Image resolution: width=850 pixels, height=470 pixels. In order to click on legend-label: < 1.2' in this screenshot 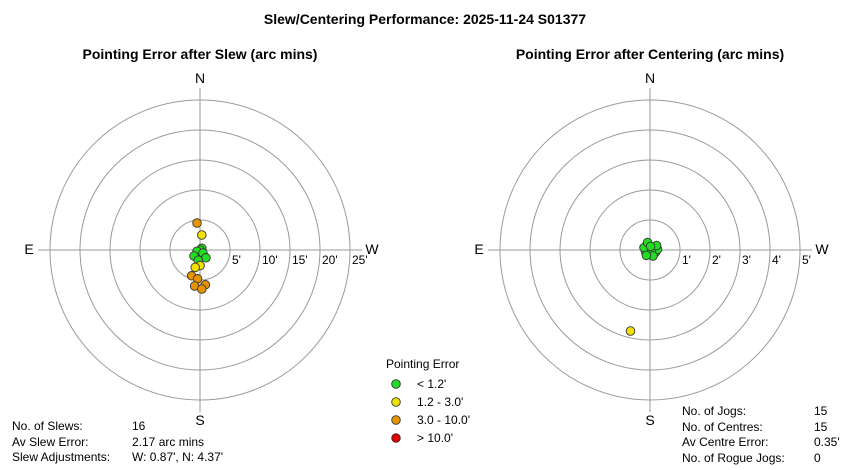, I will do `click(431, 384)`.